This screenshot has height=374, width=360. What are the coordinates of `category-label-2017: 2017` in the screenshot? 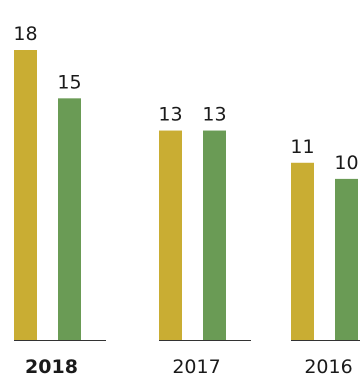 It's located at (196, 365).